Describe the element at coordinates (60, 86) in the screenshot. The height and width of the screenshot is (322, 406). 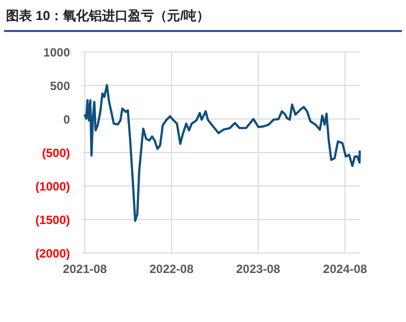
I see `y-tick-label: 500` at that location.